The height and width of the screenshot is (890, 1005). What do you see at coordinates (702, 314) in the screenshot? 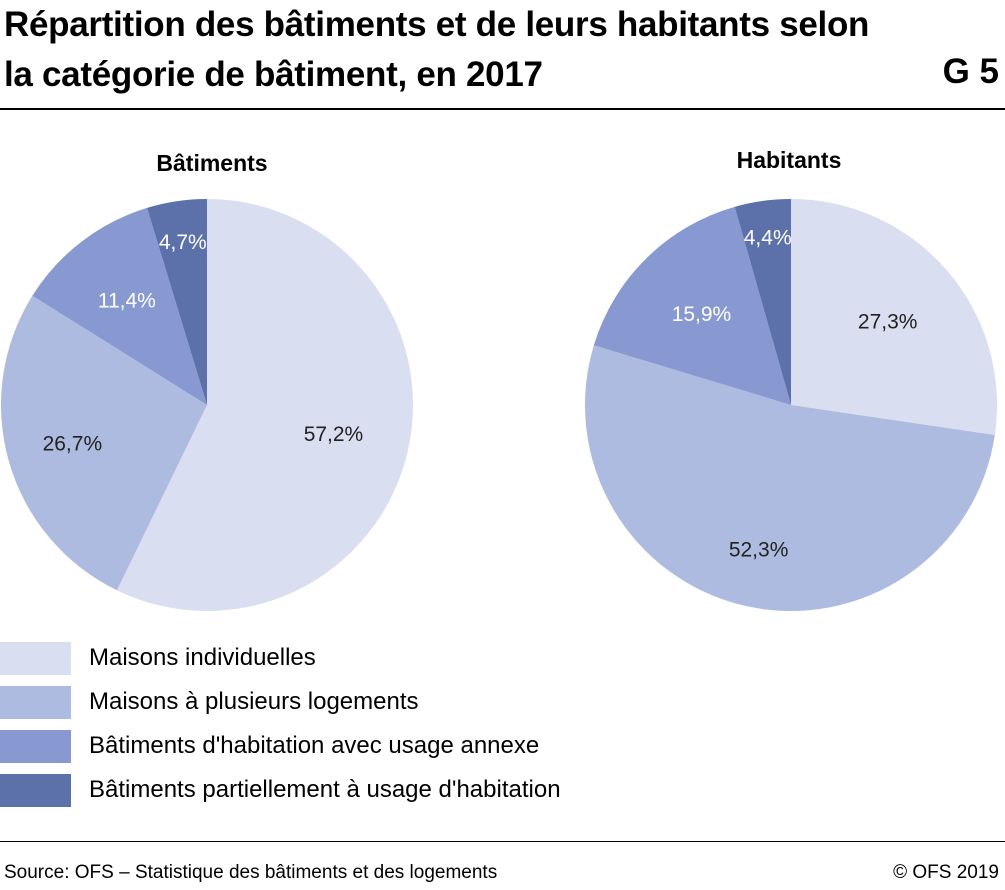
I see `pie-data-label: 15,9%` at bounding box center [702, 314].